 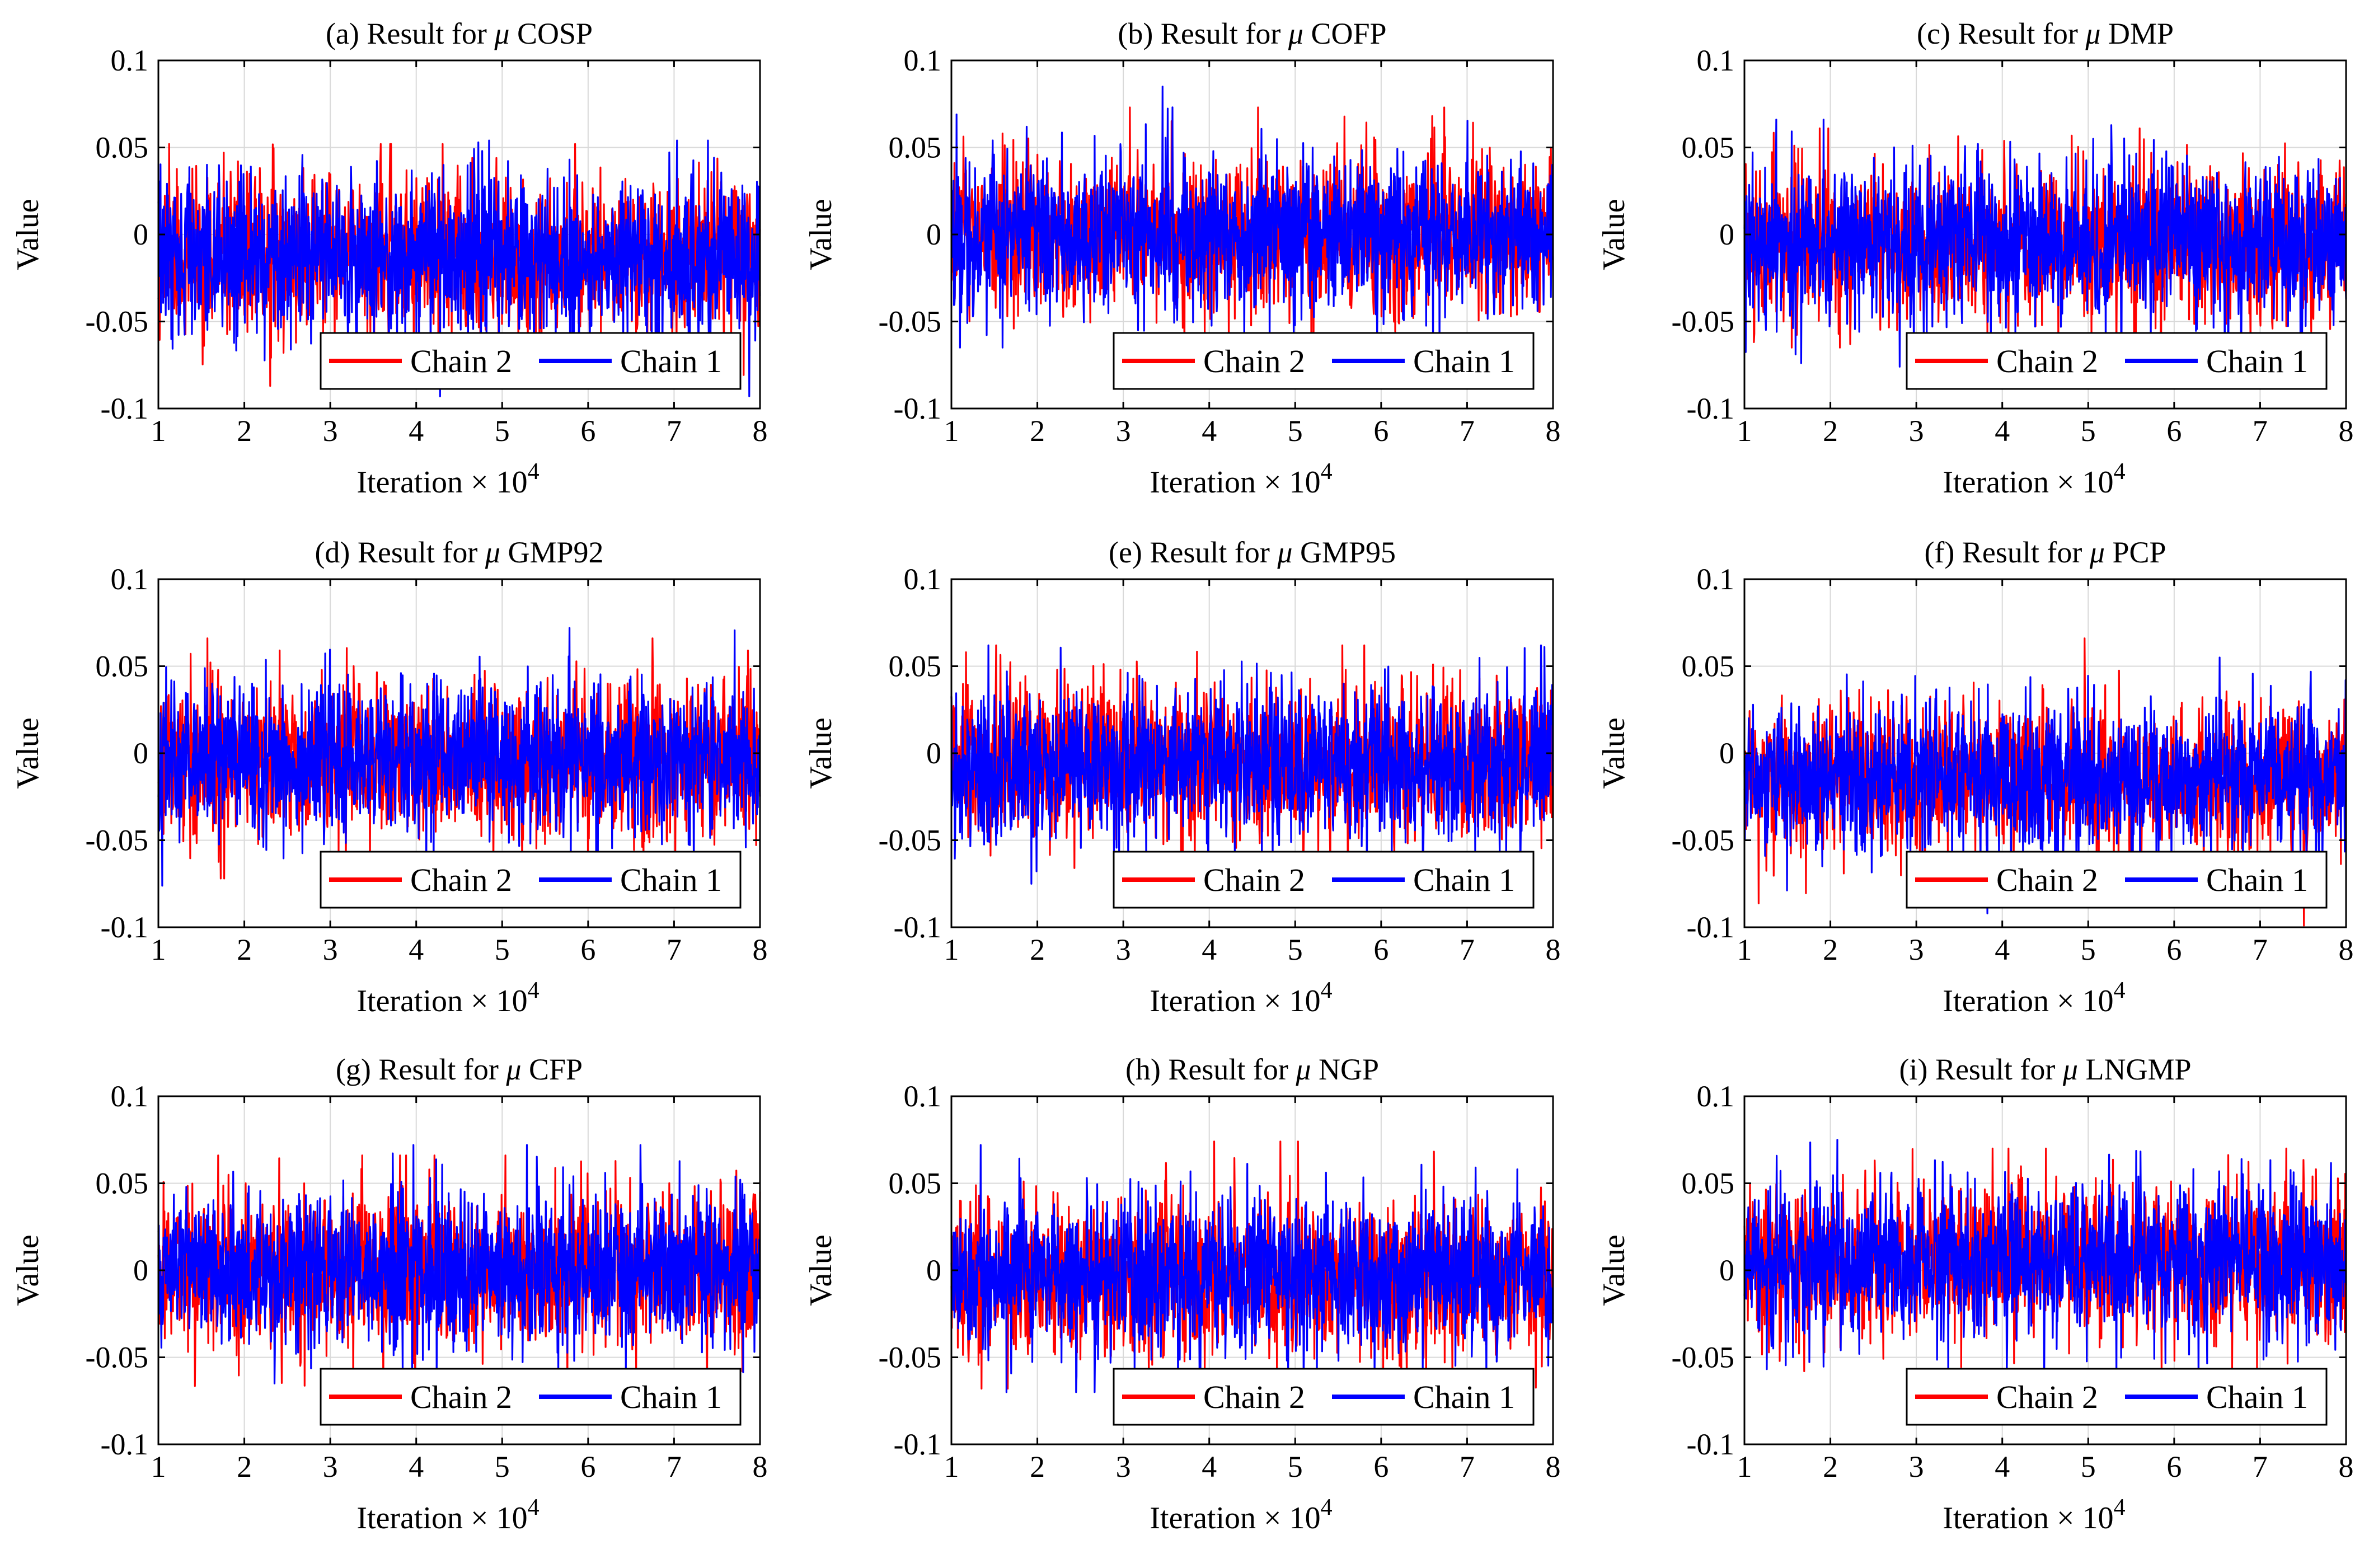 What do you see at coordinates (410, 34) in the screenshot?
I see `title-prefix: (a) Result for` at bounding box center [410, 34].